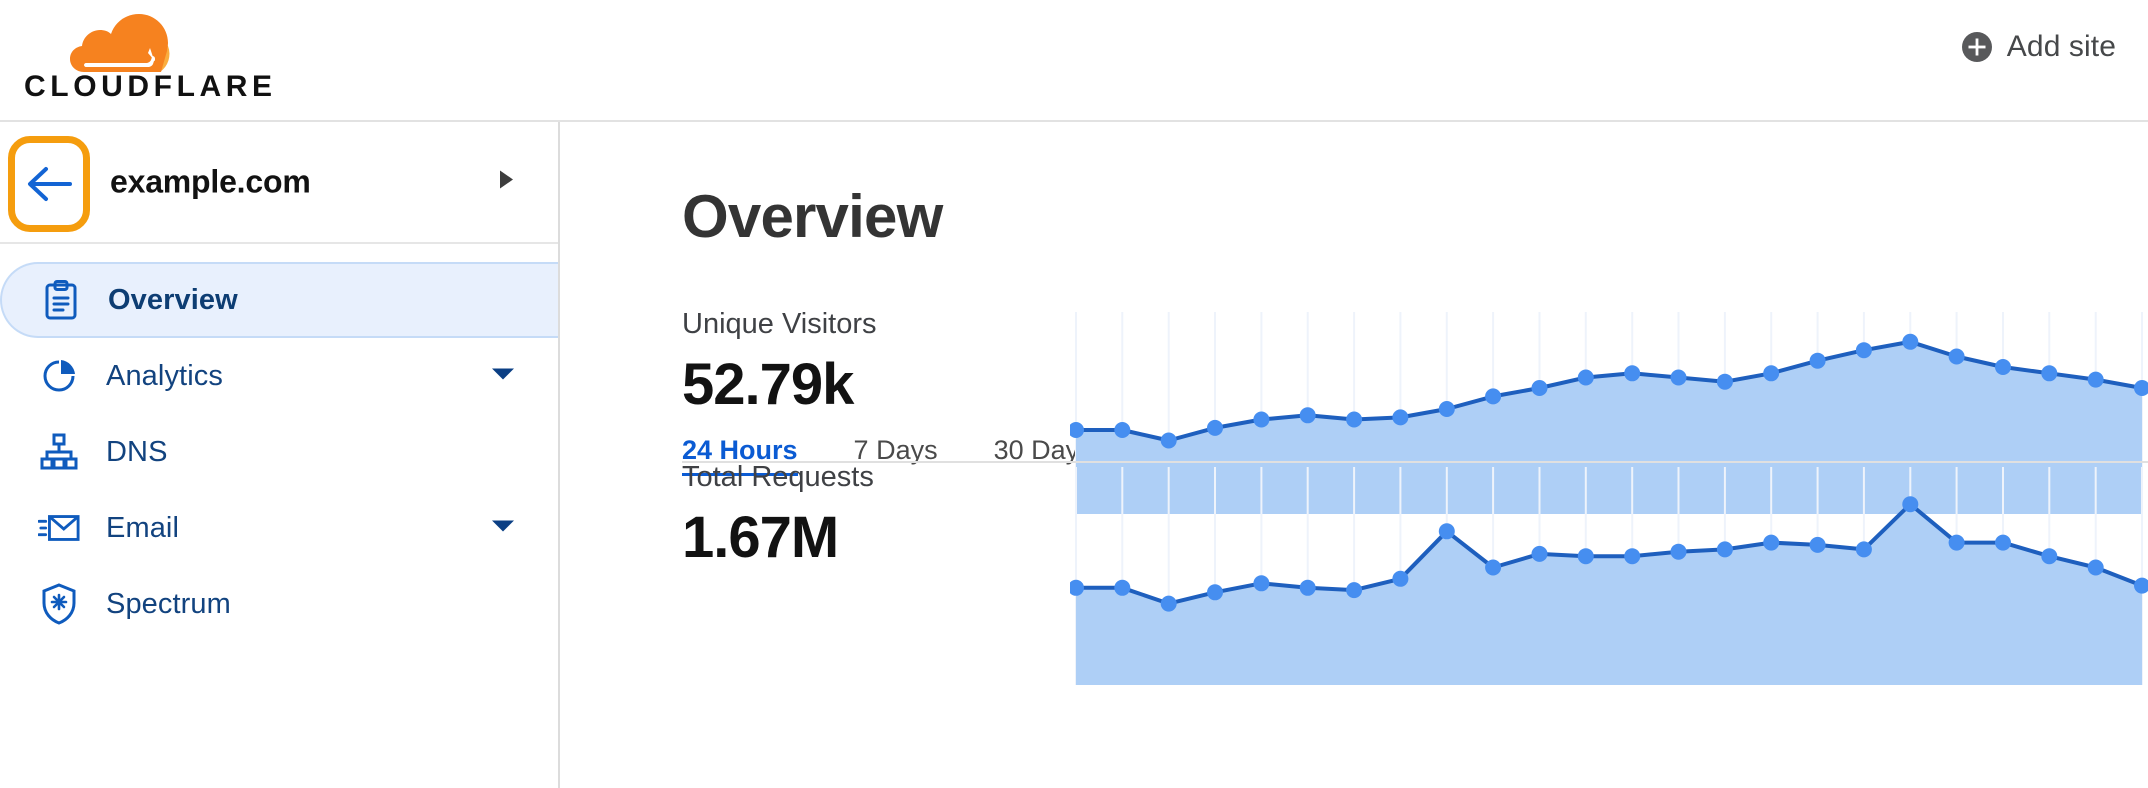  What do you see at coordinates (778, 477) in the screenshot?
I see `metric-label: Total Requests` at bounding box center [778, 477].